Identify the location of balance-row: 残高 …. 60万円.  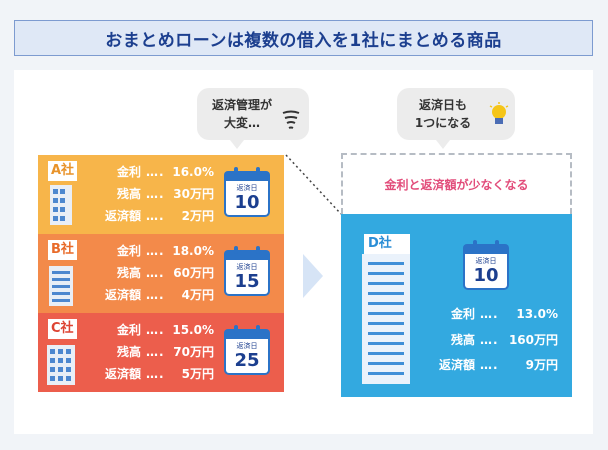
(156, 273).